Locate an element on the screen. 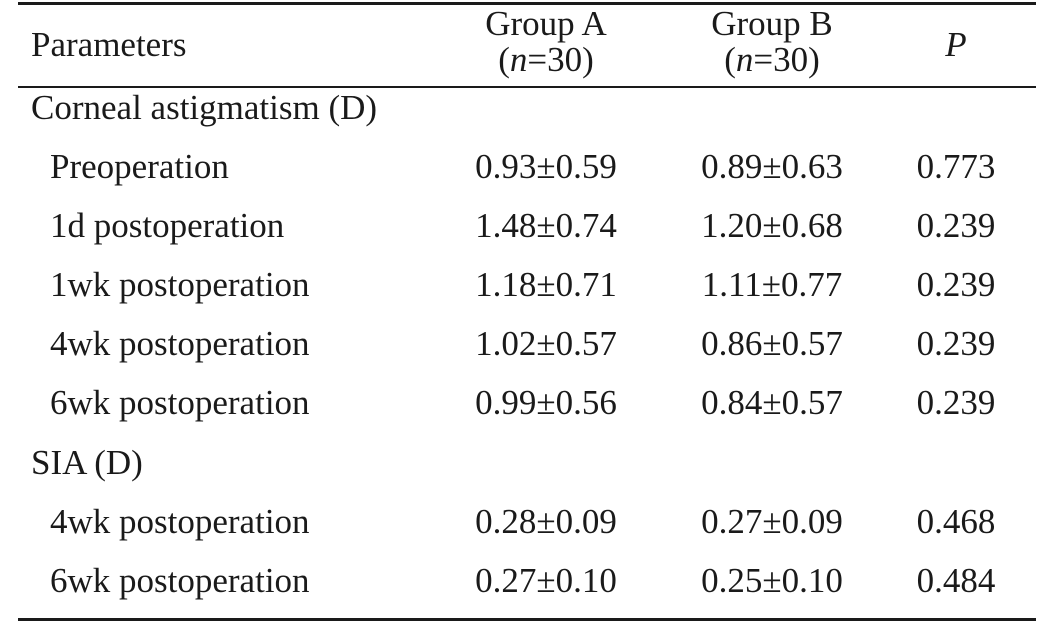 This screenshot has width=1041, height=629. header-group-b-name: Group B is located at coordinates (772, 23).